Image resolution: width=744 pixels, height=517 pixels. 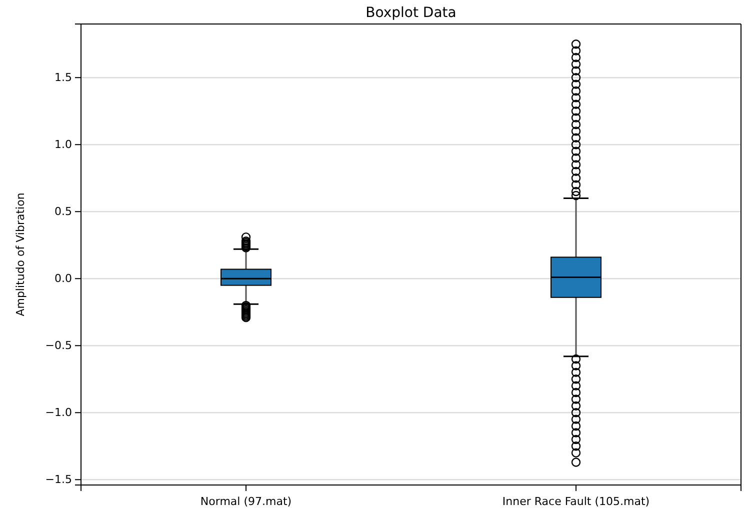 What do you see at coordinates (246, 501) in the screenshot?
I see `x-tick-label: Normal (97.mat)` at bounding box center [246, 501].